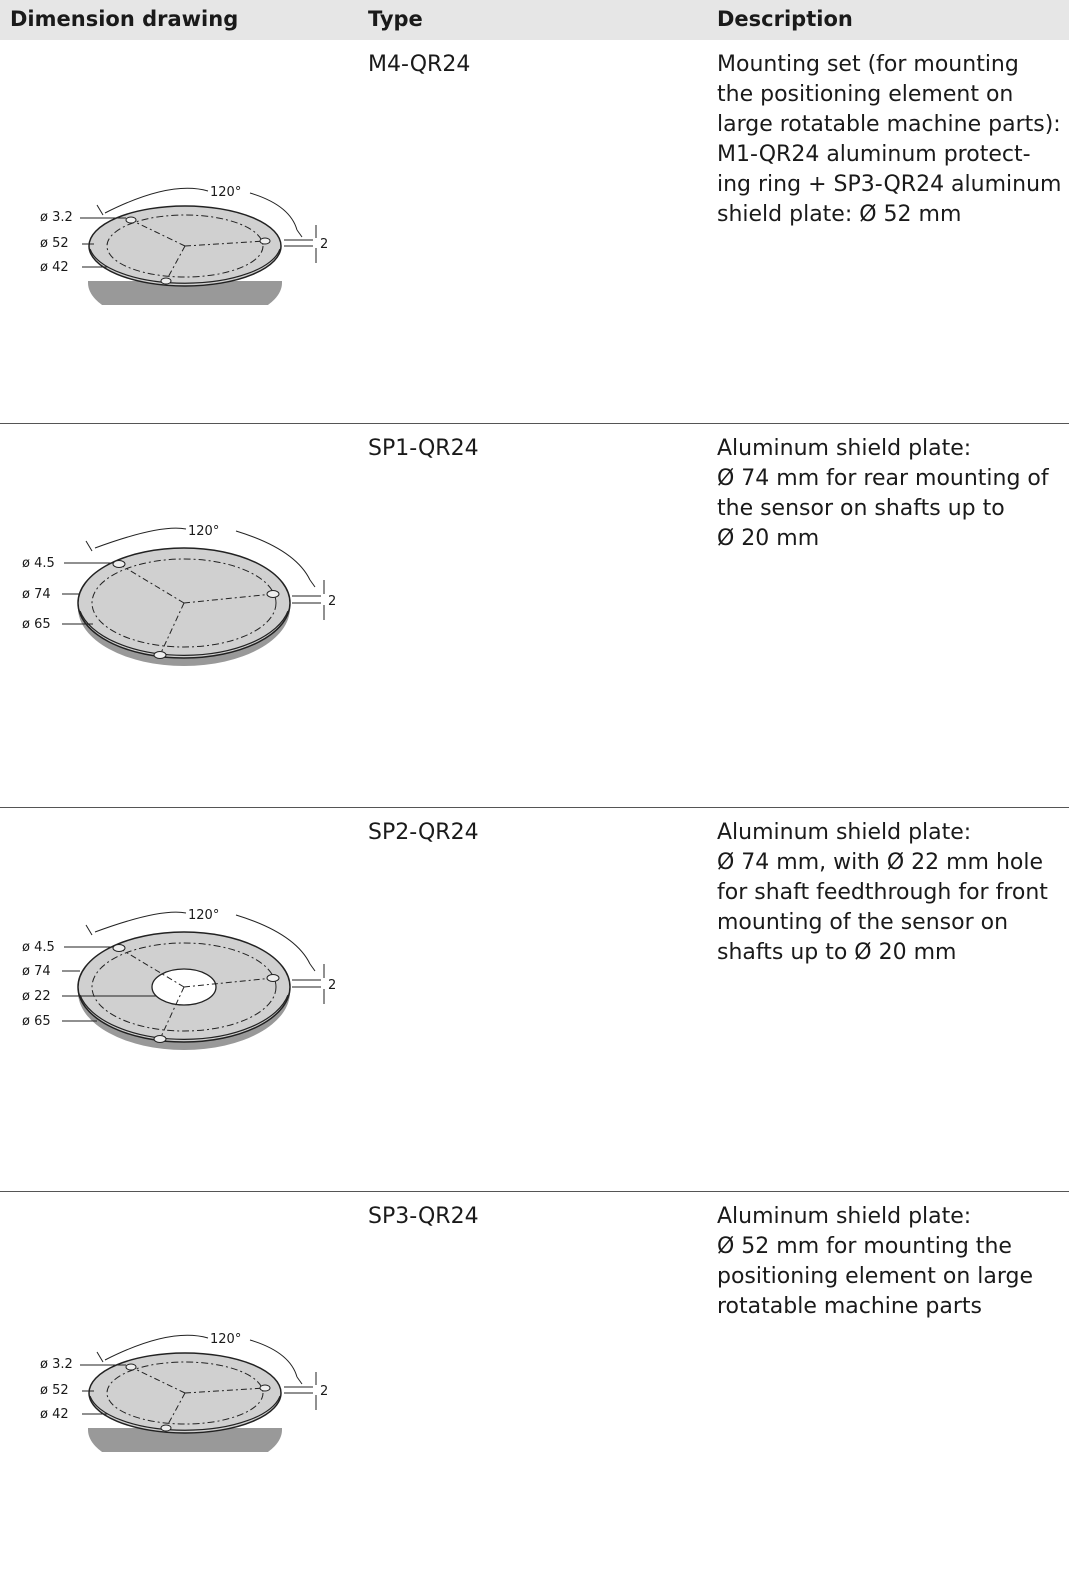  What do you see at coordinates (423, 1216) in the screenshot?
I see `type-cell: SP3-QR24` at bounding box center [423, 1216].